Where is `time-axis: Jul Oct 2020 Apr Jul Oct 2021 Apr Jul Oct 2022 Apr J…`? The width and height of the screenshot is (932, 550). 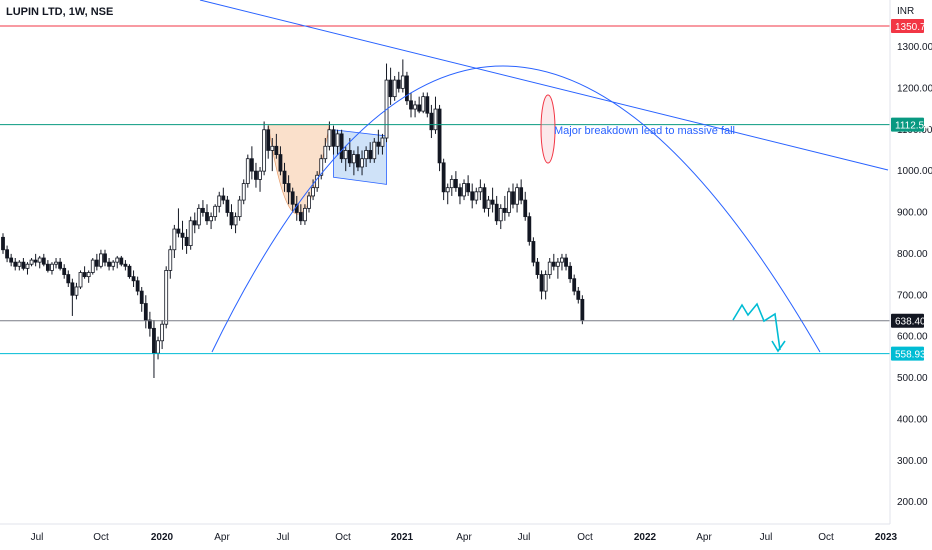
time-axis: Jul Oct 2020 Apr Jul Oct 2021 Apr Jul Oct 2022 Apr J… is located at coordinates (449, 533).